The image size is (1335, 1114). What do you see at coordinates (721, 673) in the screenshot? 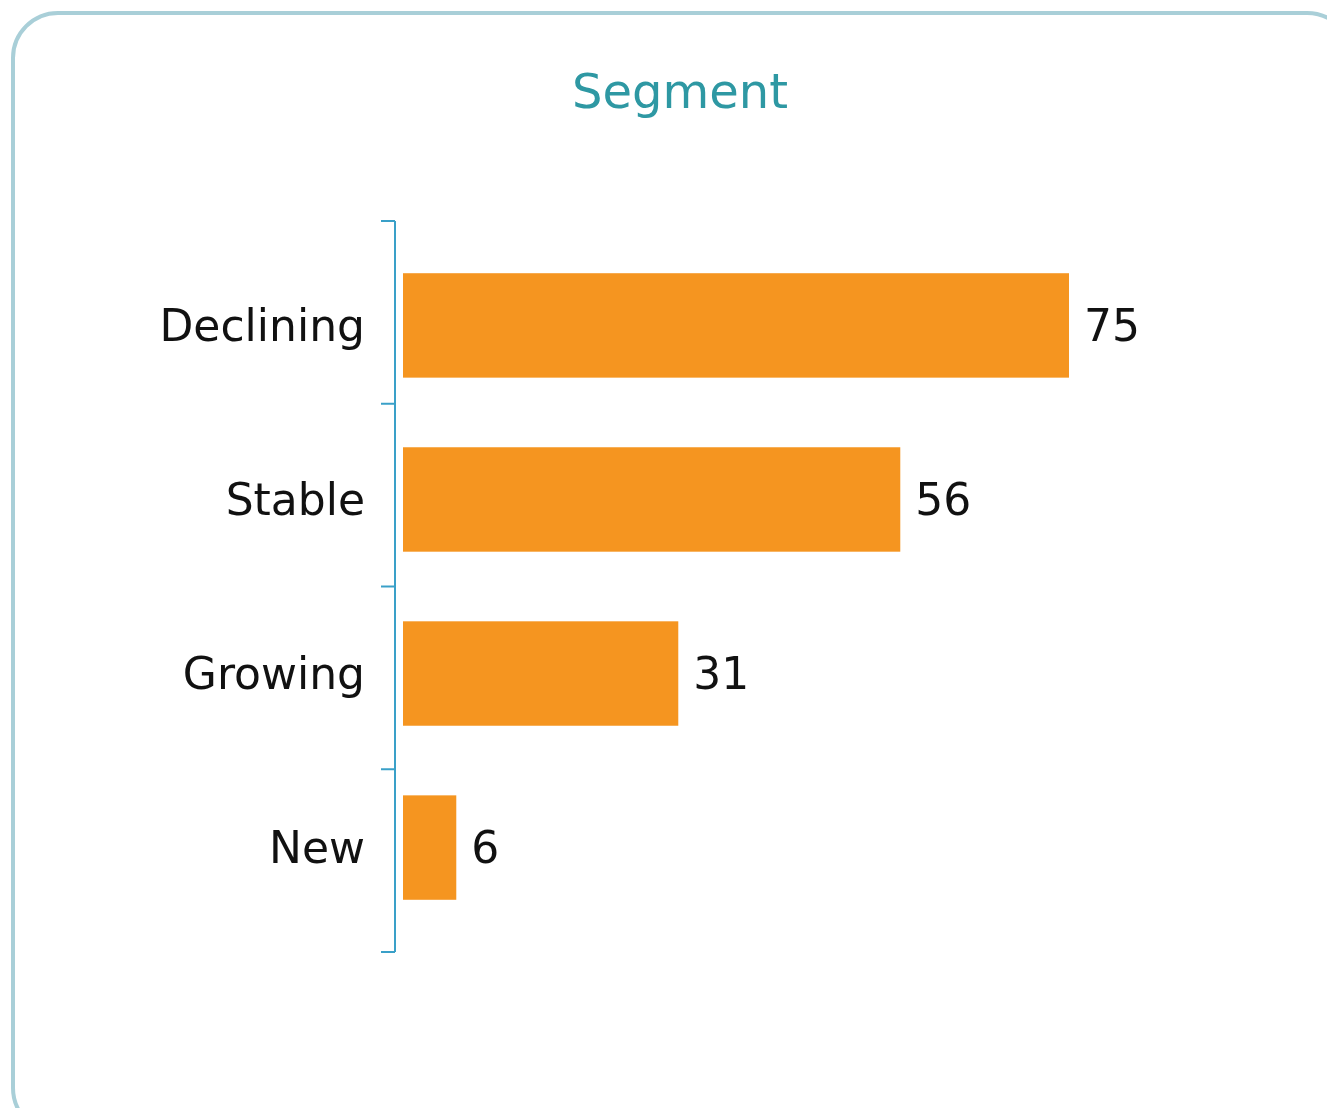
I see `data-label: 31` at bounding box center [721, 673].